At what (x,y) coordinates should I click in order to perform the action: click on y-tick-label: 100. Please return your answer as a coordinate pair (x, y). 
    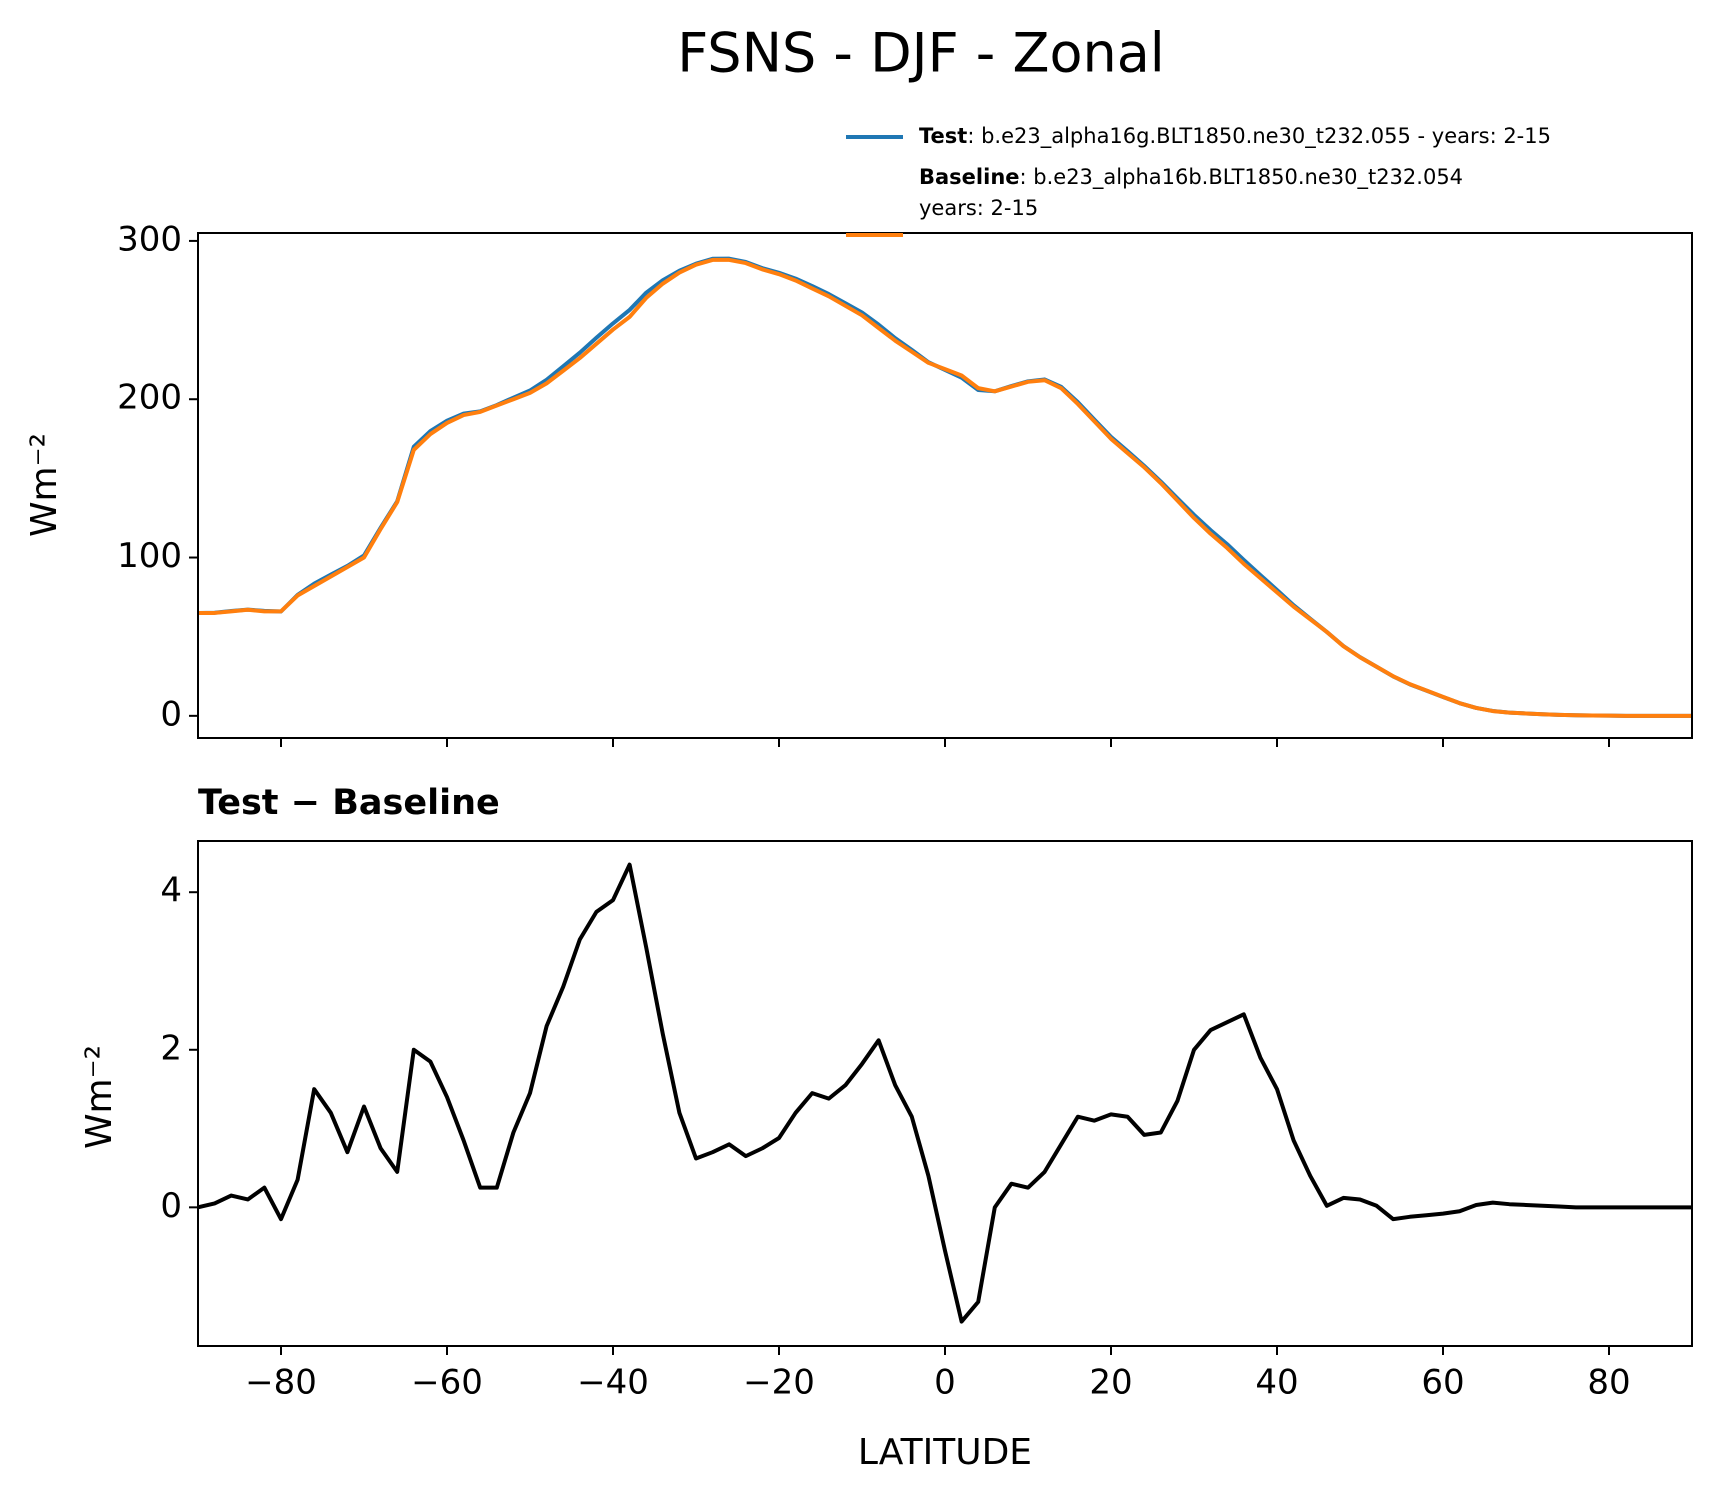
    Looking at the image, I should click on (149, 556).